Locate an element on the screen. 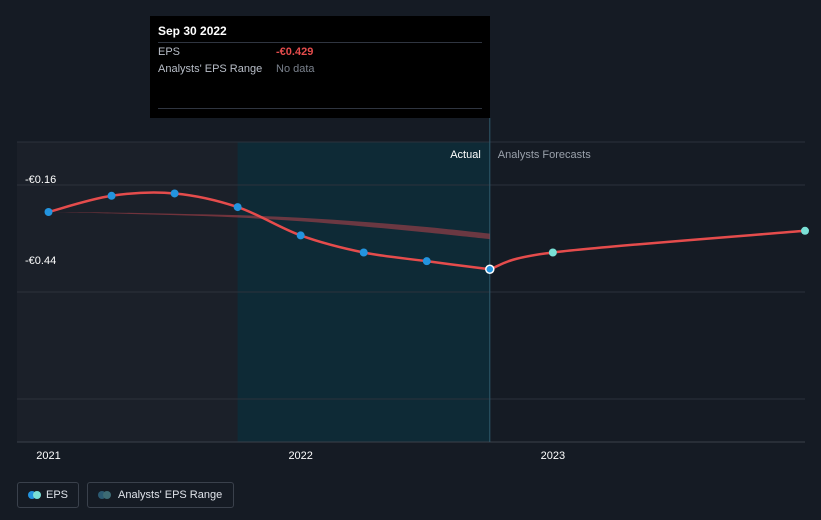  analysts-forecasts-label: Analysts Forecasts is located at coordinates (544, 155).